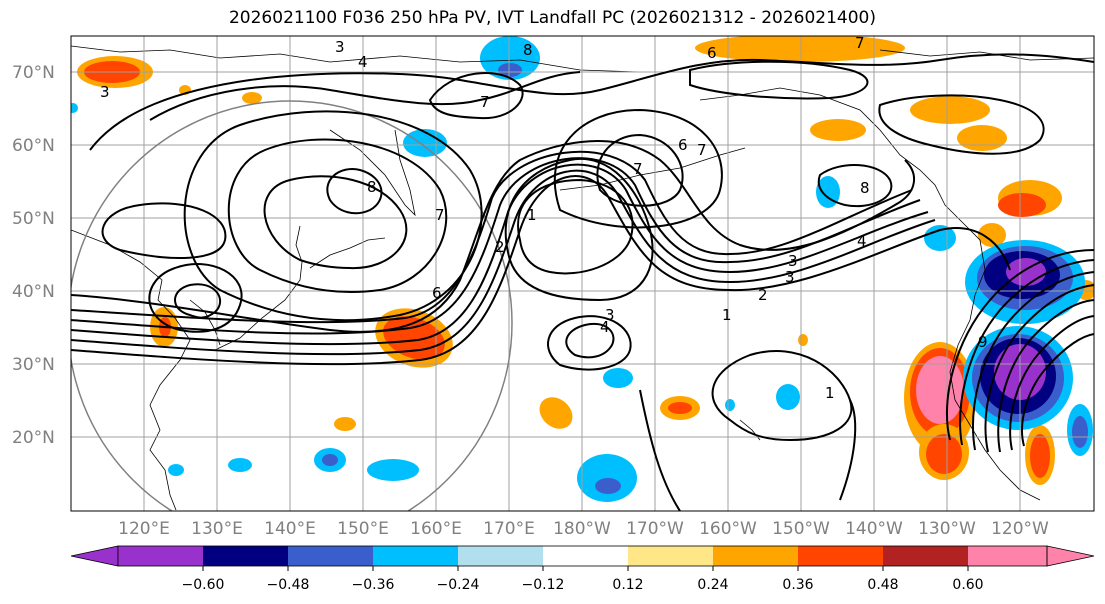 Image resolution: width=1105 pixels, height=604 pixels. I want to click on coastline-siberia, so click(356, 59).